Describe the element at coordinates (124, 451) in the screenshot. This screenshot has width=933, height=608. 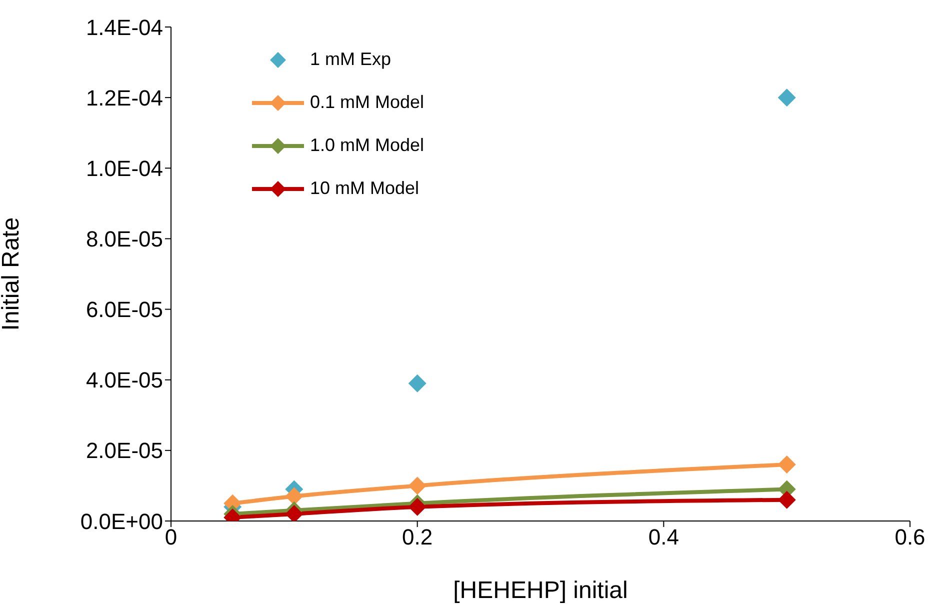
I see `y-tick-label: 2.0E-05` at that location.